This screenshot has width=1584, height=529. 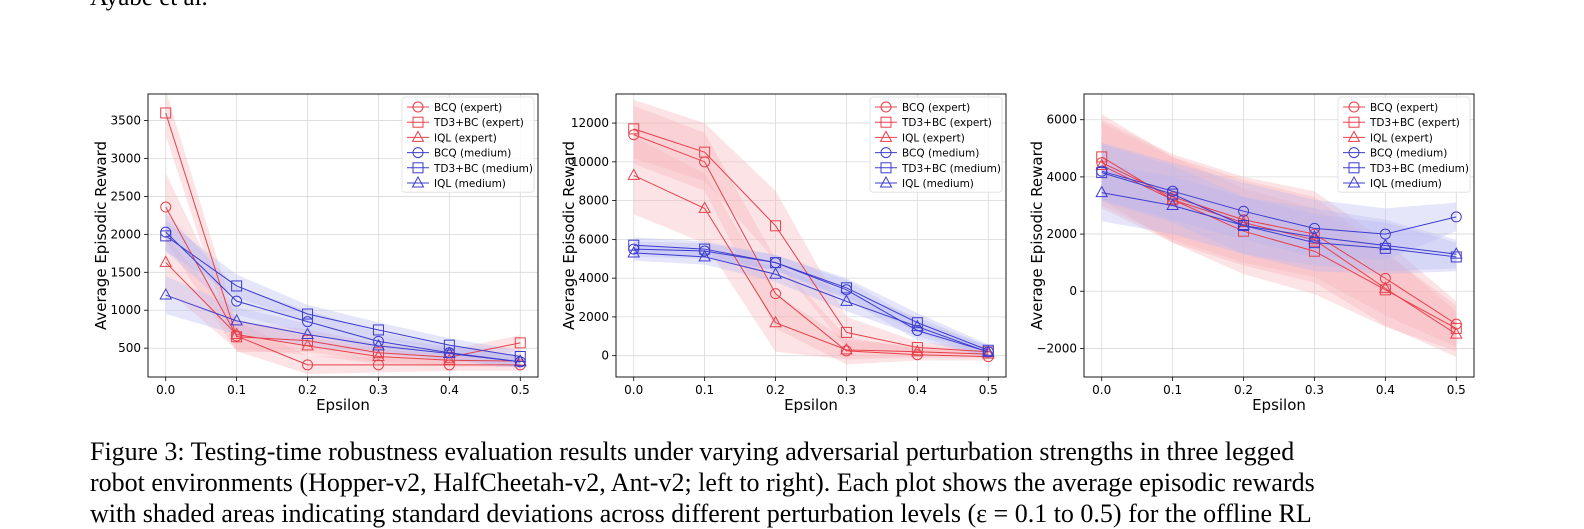 I want to click on legend-item: TD3+BC (medium), so click(x=938, y=168).